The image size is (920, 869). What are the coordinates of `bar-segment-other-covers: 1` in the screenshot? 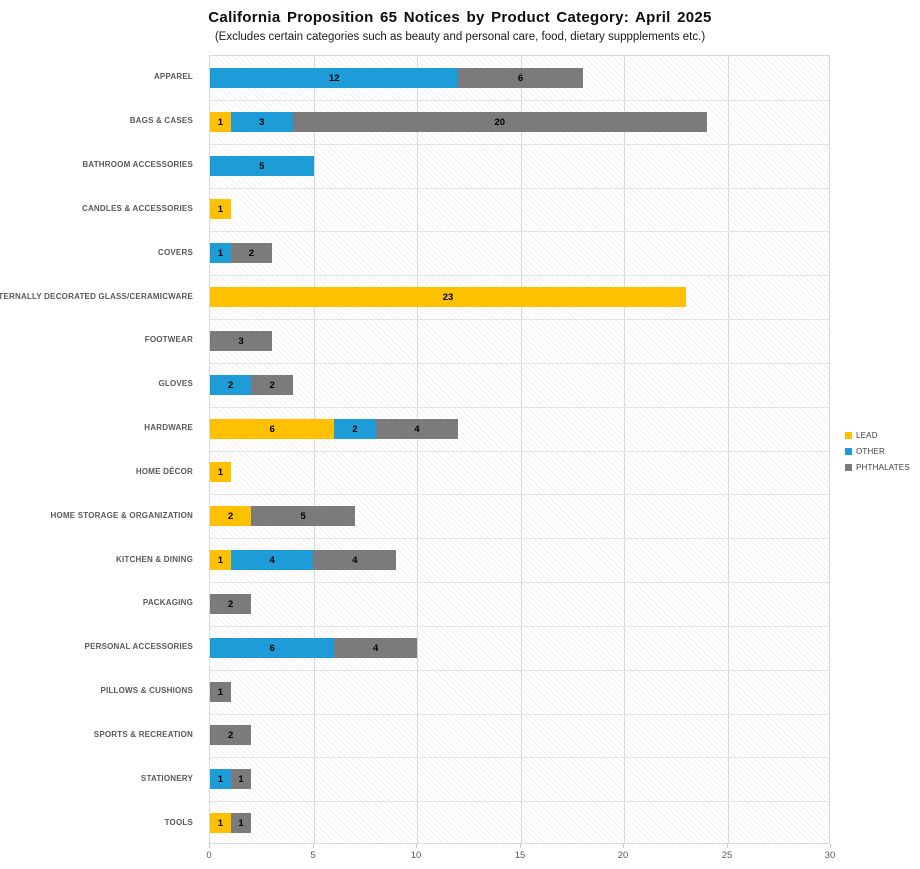 It's located at (220, 253).